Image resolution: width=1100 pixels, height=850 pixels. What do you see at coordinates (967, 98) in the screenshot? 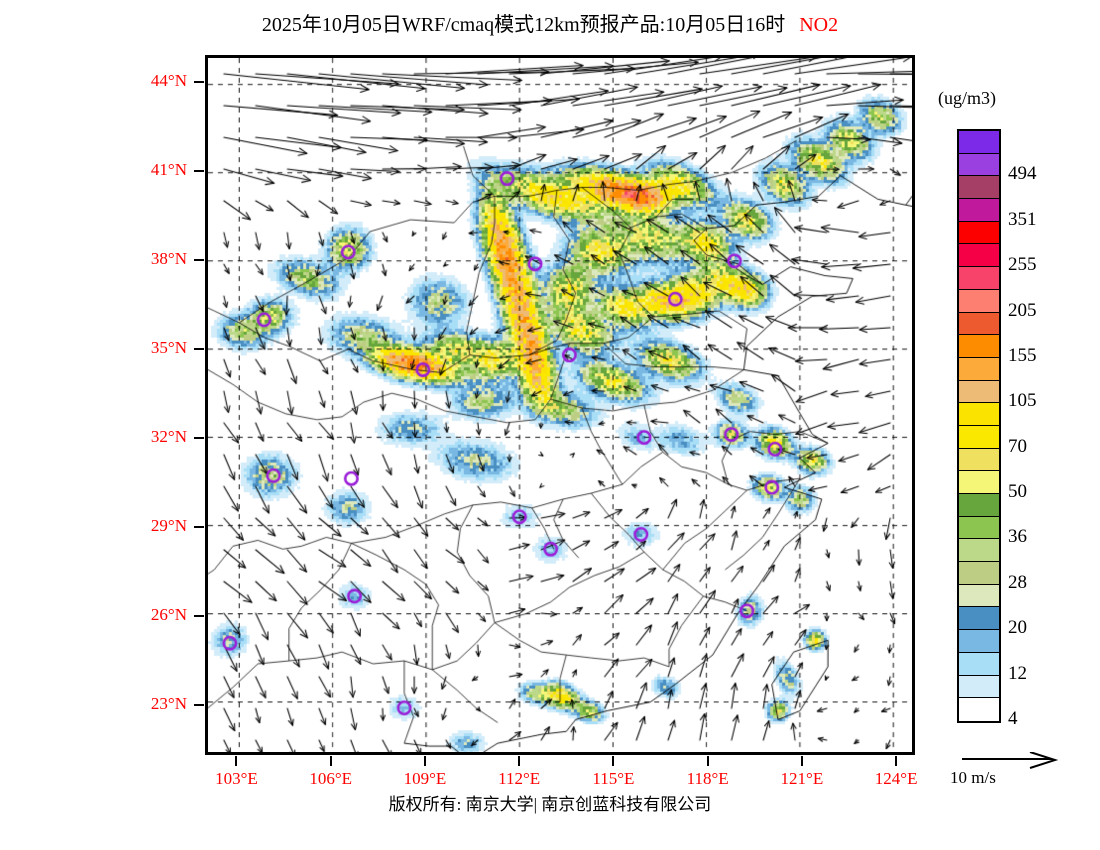
I see `colorbar-unit-label: (ug/m3)` at bounding box center [967, 98].